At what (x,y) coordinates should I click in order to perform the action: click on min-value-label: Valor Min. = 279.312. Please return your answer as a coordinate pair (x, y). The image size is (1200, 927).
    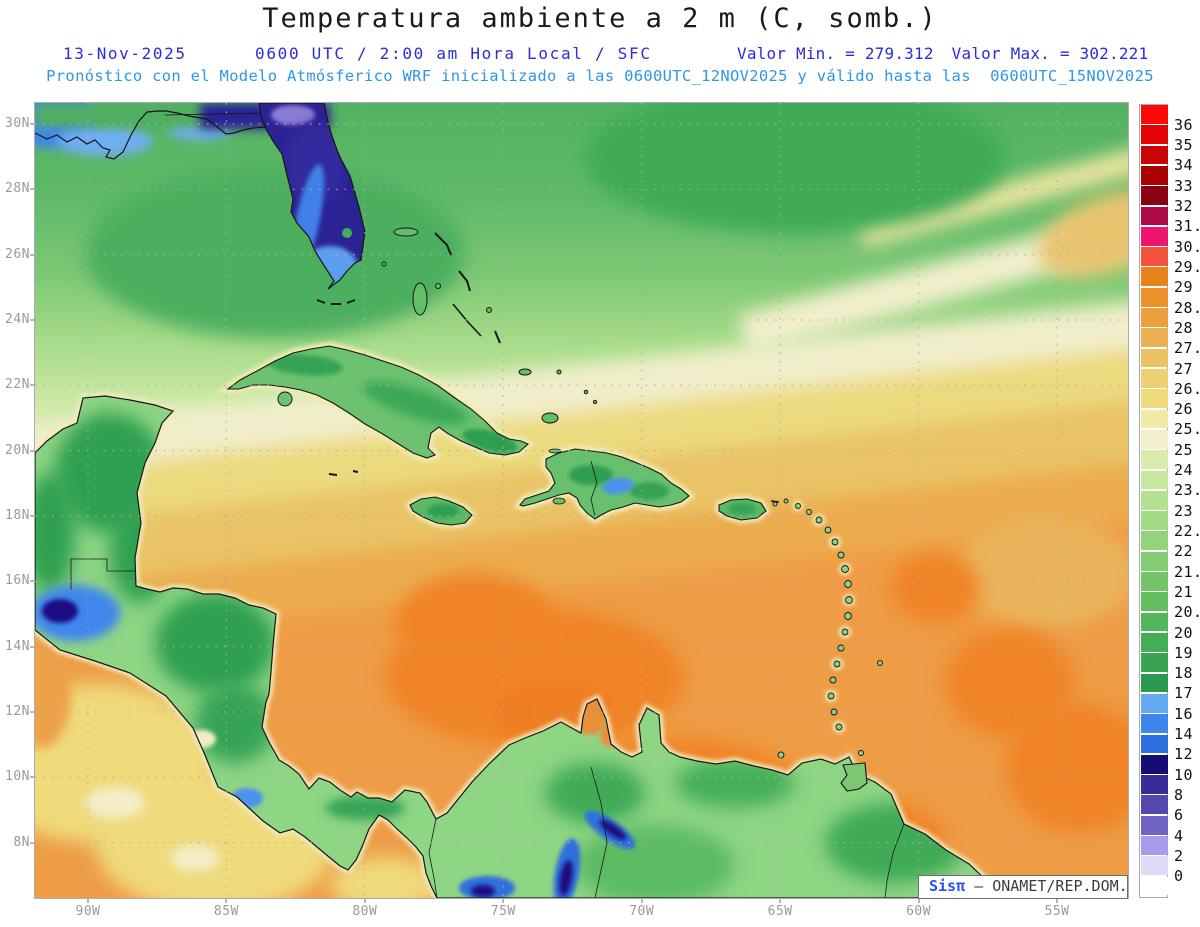
    Looking at the image, I should click on (835, 53).